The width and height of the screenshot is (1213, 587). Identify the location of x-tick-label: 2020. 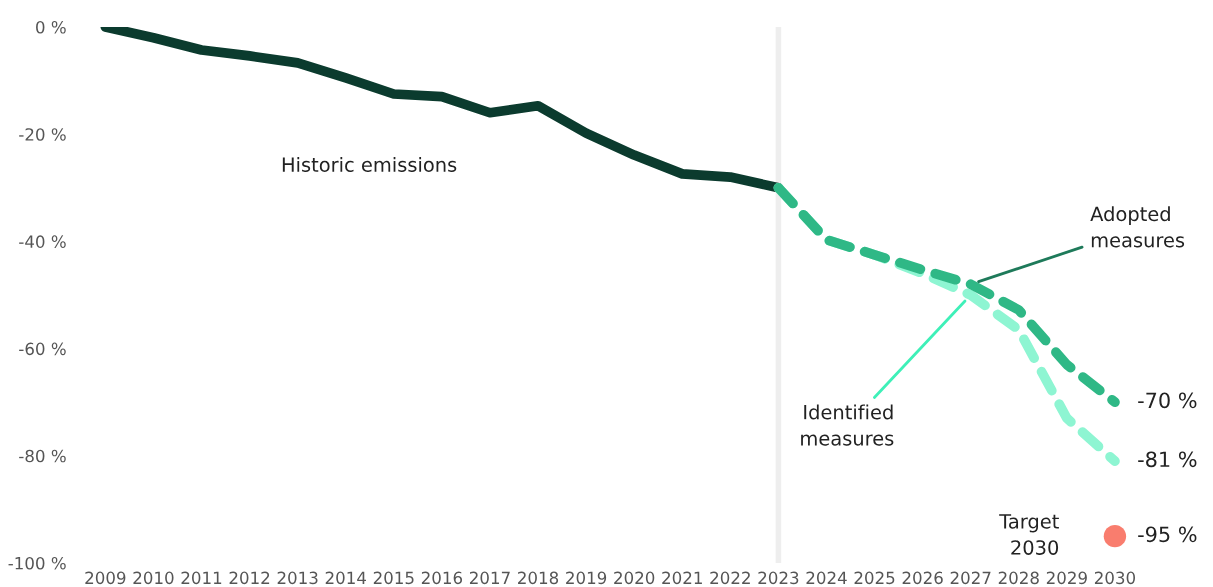
(634, 578).